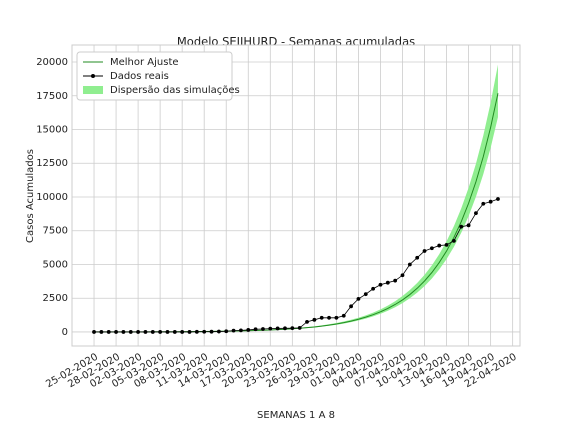  I want to click on y-tick-label: 10000, so click(52, 197).